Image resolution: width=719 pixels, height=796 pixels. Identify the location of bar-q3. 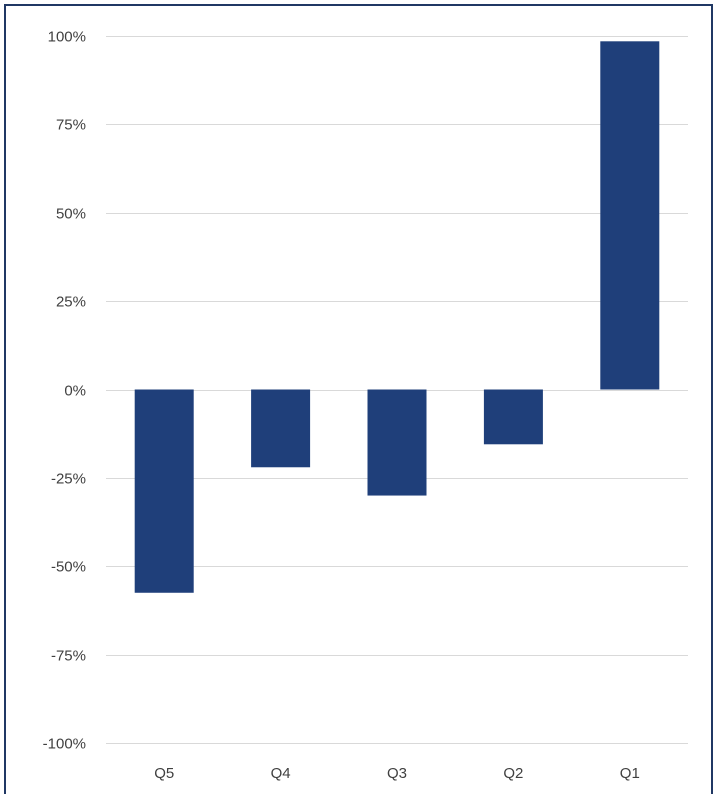
(397, 442).